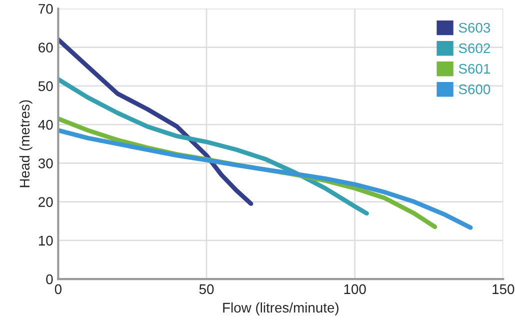  I want to click on y-tick-label: 40, so click(45, 125).